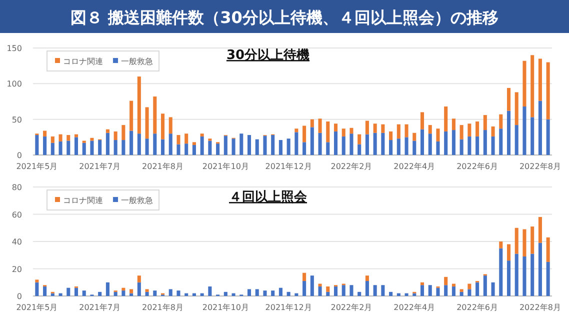  Describe the element at coordinates (17, 187) in the screenshot. I see `y-tick-label: 80` at that location.